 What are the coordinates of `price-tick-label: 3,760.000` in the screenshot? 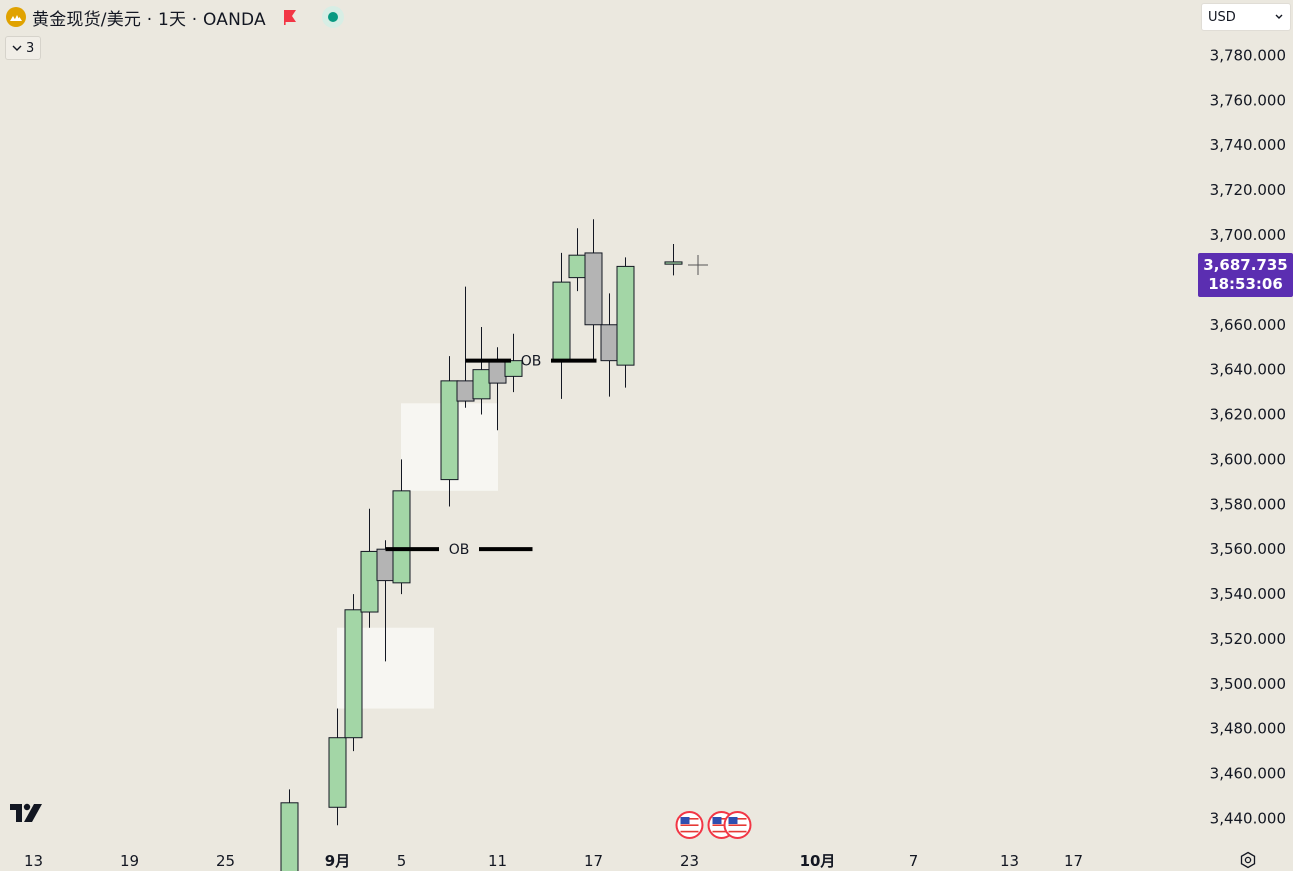 It's located at (1248, 100).